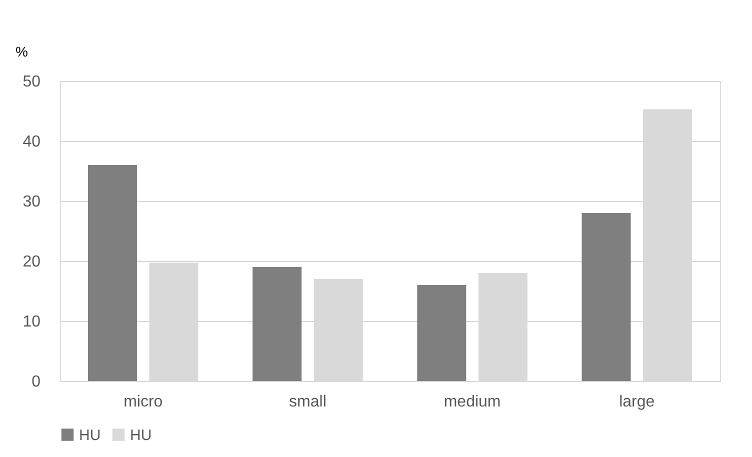  What do you see at coordinates (22, 52) in the screenshot?
I see `y-axis-title: %` at bounding box center [22, 52].